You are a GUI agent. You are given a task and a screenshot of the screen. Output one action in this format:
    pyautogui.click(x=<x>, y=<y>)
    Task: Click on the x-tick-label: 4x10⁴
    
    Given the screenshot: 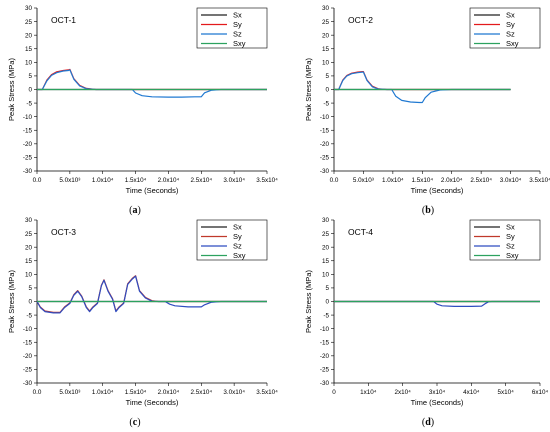 What is the action you would take?
    pyautogui.click(x=471, y=392)
    